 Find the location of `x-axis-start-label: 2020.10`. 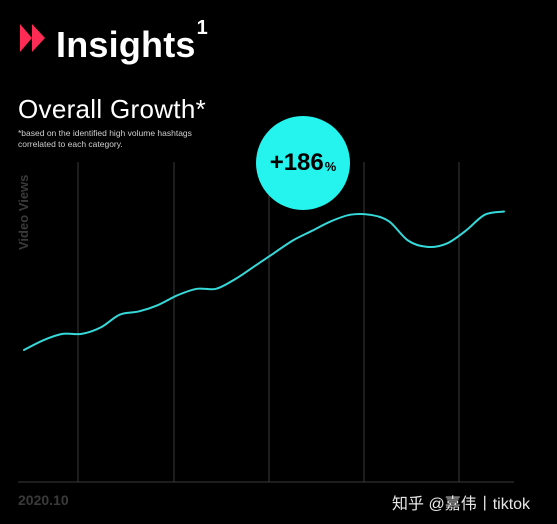

x-axis-start-label: 2020.10 is located at coordinates (43, 500).